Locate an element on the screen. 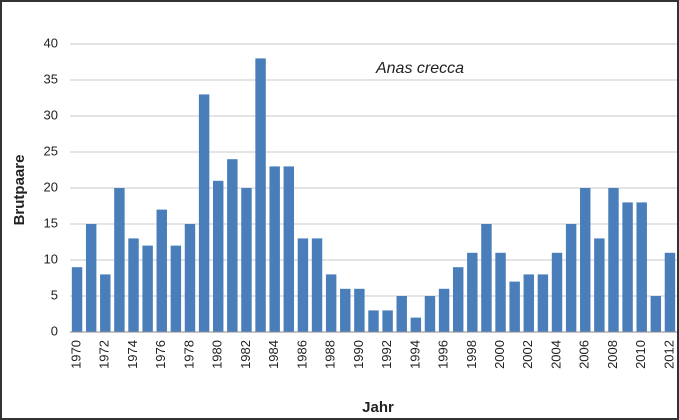  x-tick-label: 2000 is located at coordinates (499, 354).